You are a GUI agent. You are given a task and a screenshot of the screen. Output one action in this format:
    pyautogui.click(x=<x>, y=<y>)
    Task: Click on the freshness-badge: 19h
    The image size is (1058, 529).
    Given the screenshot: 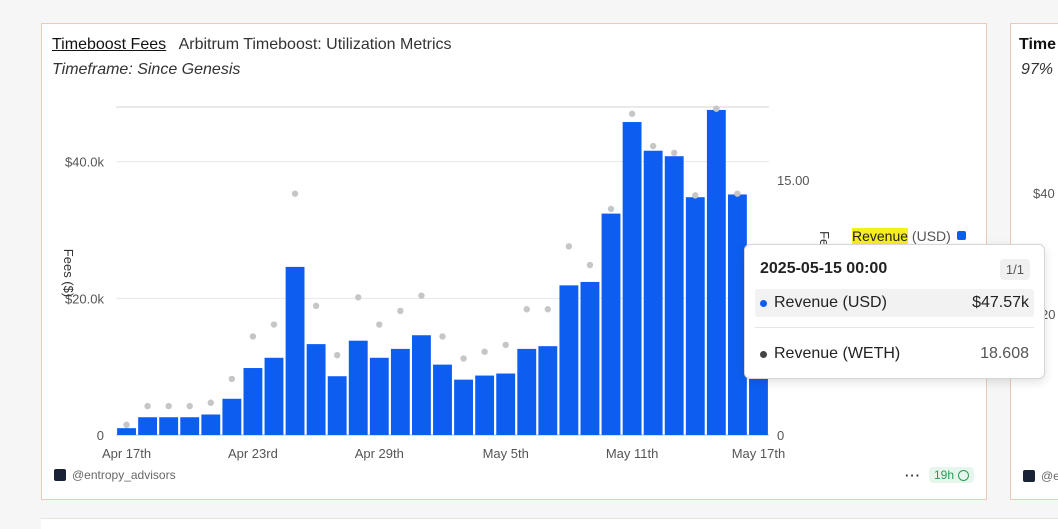 What is the action you would take?
    pyautogui.click(x=951, y=475)
    